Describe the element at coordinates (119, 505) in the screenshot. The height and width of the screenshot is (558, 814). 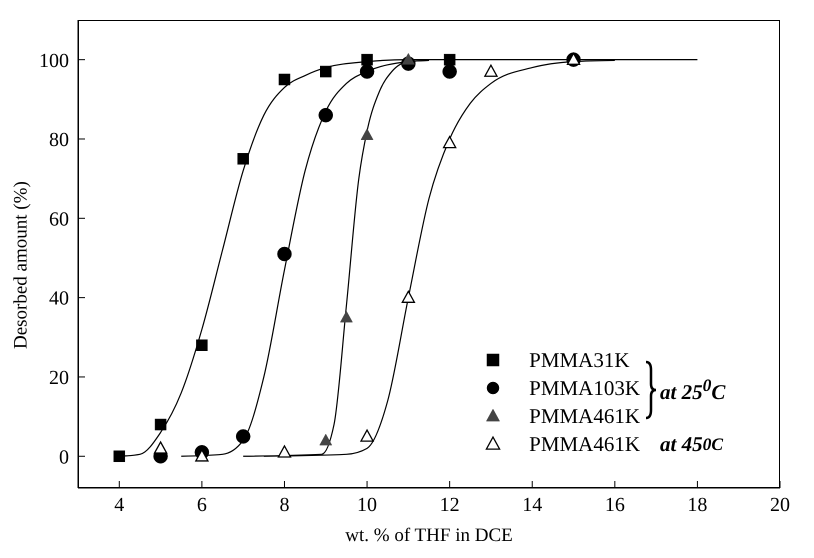
I see `x-tick-label: 4` at that location.